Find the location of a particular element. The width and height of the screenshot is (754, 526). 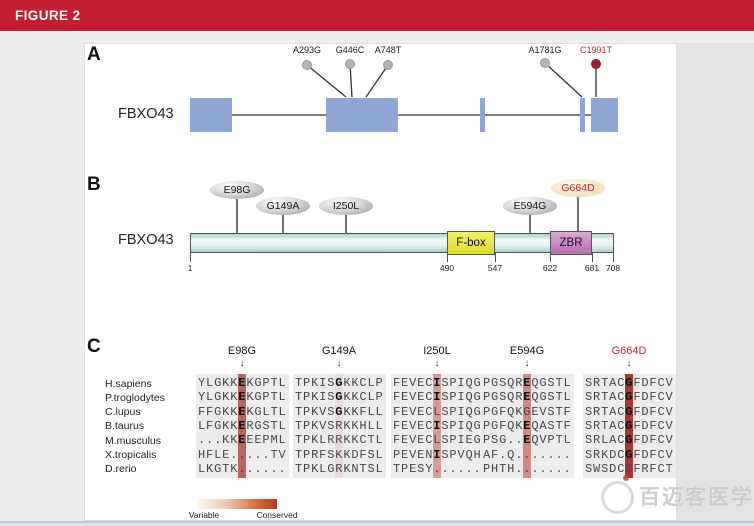

species-label: C.lupus is located at coordinates (123, 412).